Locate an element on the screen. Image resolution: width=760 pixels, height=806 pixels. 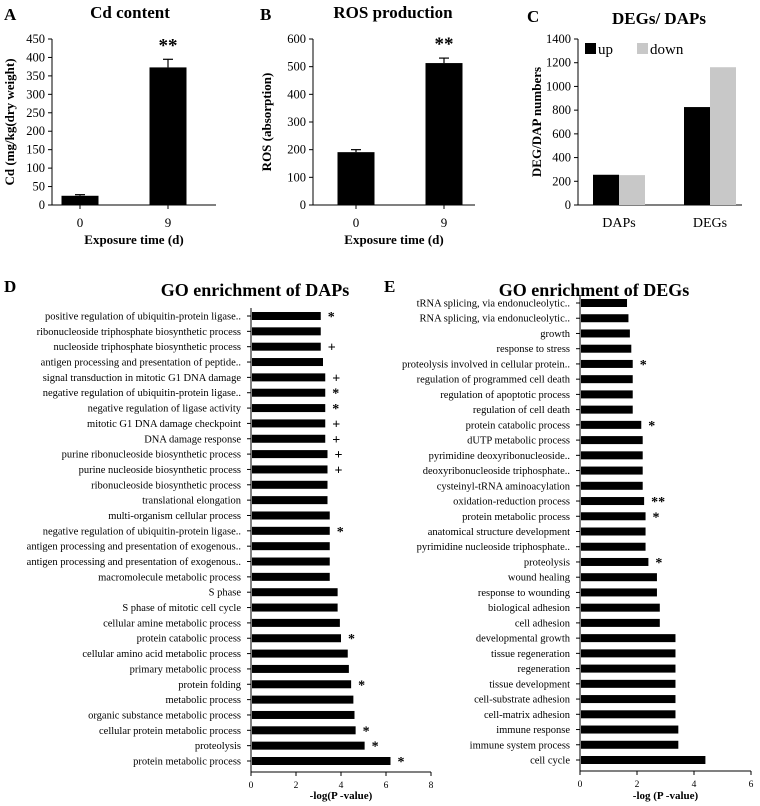
panel-letter-a: A is located at coordinates (10, 14).